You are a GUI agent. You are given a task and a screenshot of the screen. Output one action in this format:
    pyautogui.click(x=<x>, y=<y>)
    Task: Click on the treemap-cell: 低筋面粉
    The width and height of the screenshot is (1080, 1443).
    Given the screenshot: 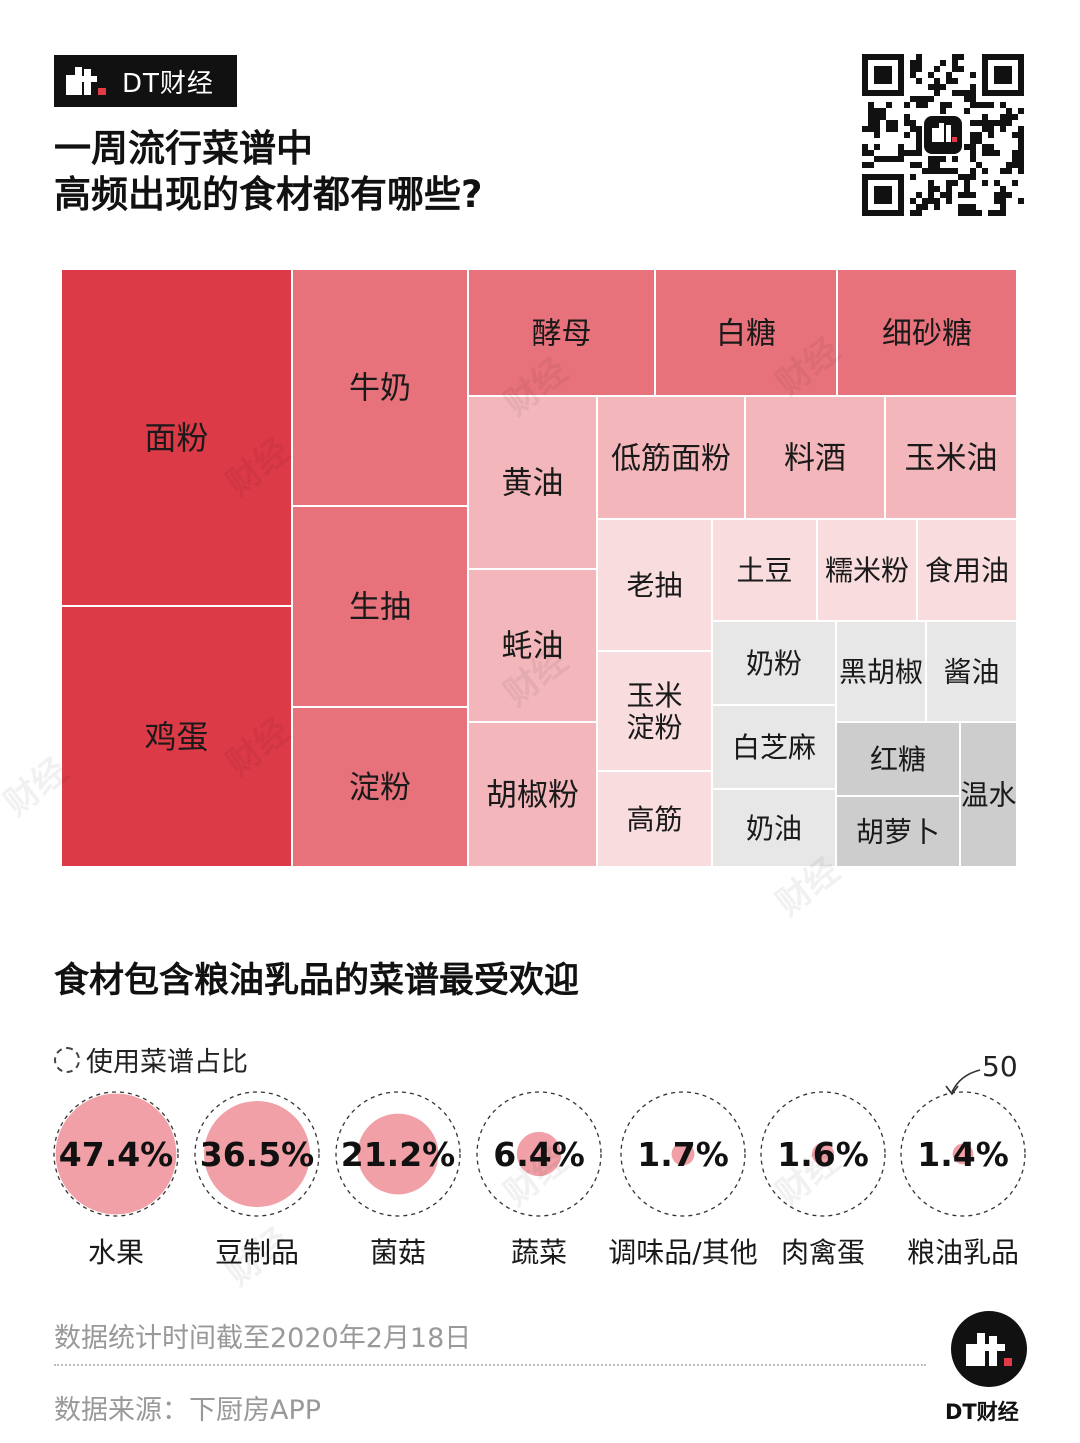 What is the action you would take?
    pyautogui.click(x=671, y=457)
    